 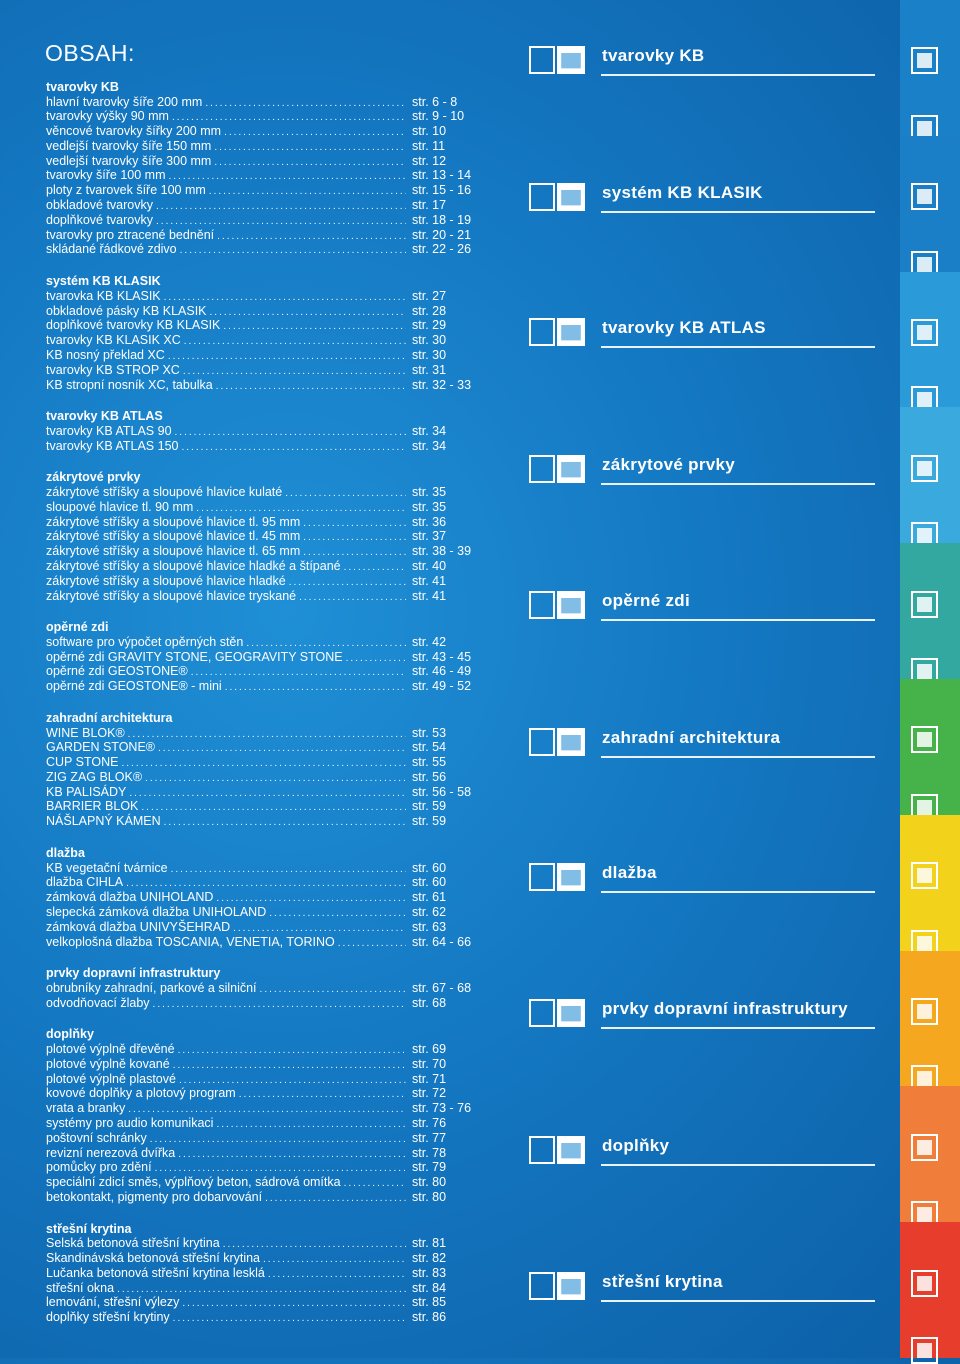 I want to click on toc-entry: tvarovky výšky 90 mm str. 9 - 10, so click(x=266, y=116).